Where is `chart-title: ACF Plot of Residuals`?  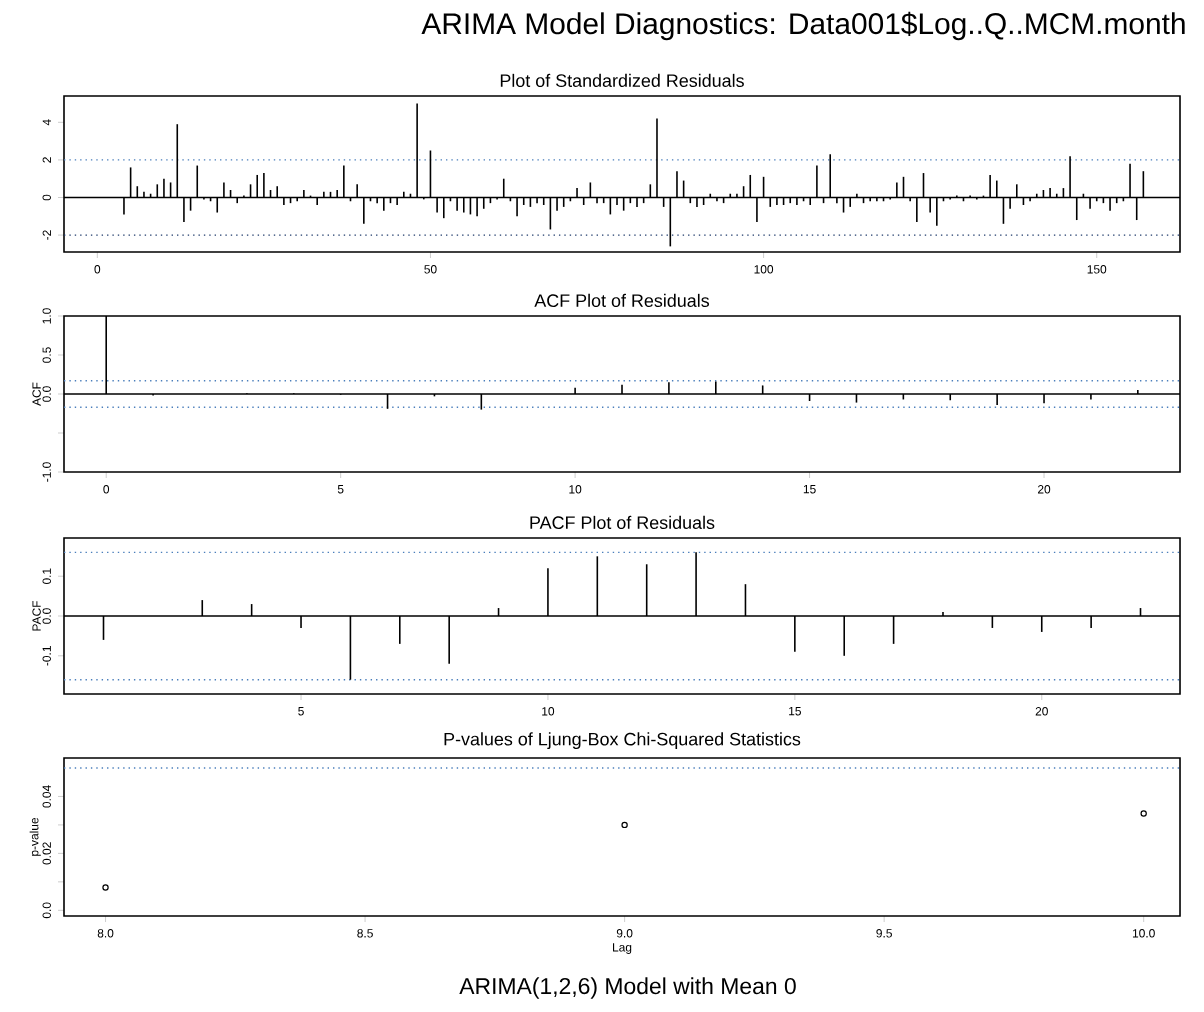
chart-title: ACF Plot of Residuals is located at coordinates (622, 300).